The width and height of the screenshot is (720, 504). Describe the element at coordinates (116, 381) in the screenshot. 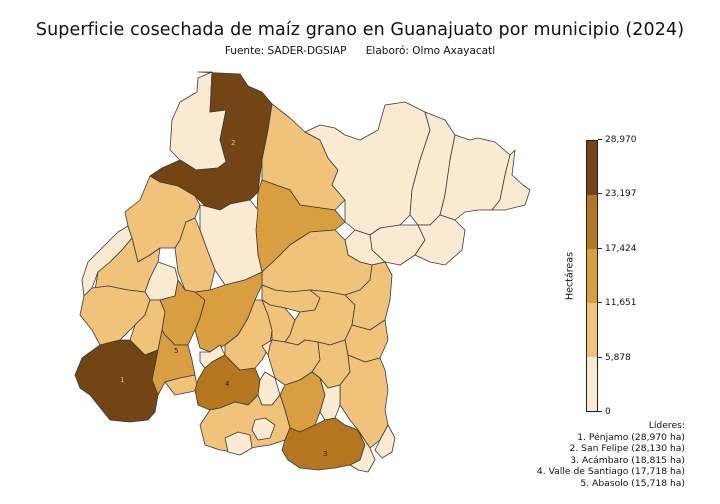

I see `municipality-penjamo` at that location.